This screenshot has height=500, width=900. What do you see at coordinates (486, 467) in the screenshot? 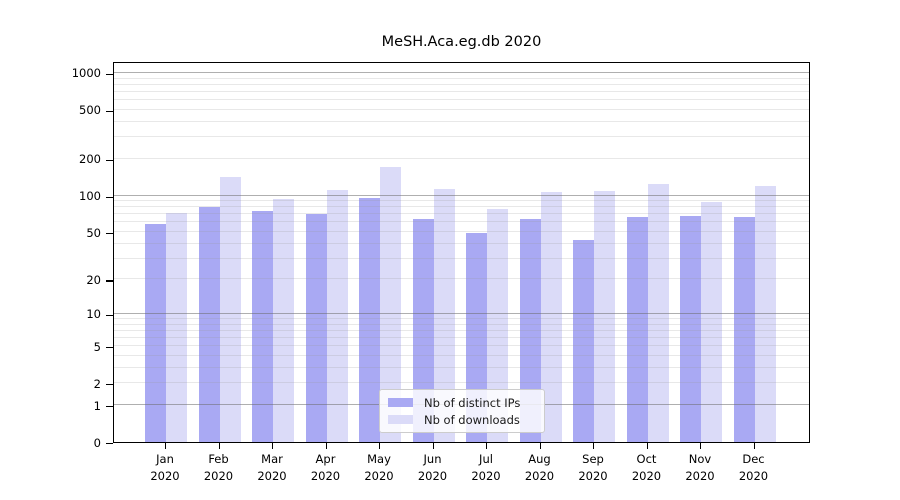
I see `x-tick-label-jul: Jul 2020` at bounding box center [486, 467].